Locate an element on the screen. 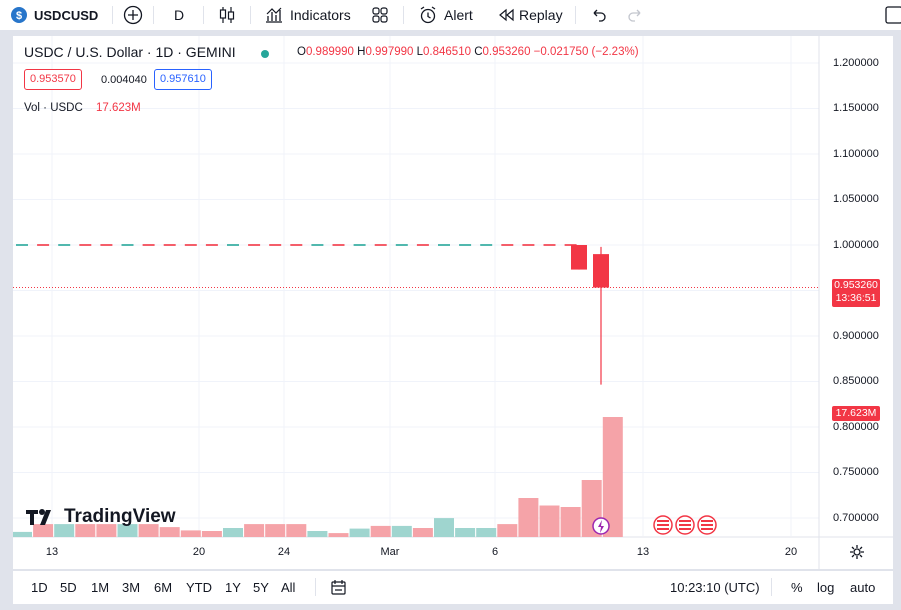 The width and height of the screenshot is (901, 610). undo-button is located at coordinates (599, 15).